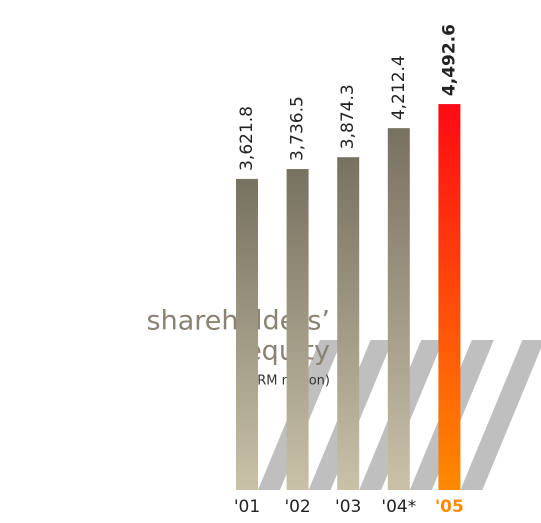  What do you see at coordinates (247, 507) in the screenshot?
I see `x-tick-label: '01` at bounding box center [247, 507].